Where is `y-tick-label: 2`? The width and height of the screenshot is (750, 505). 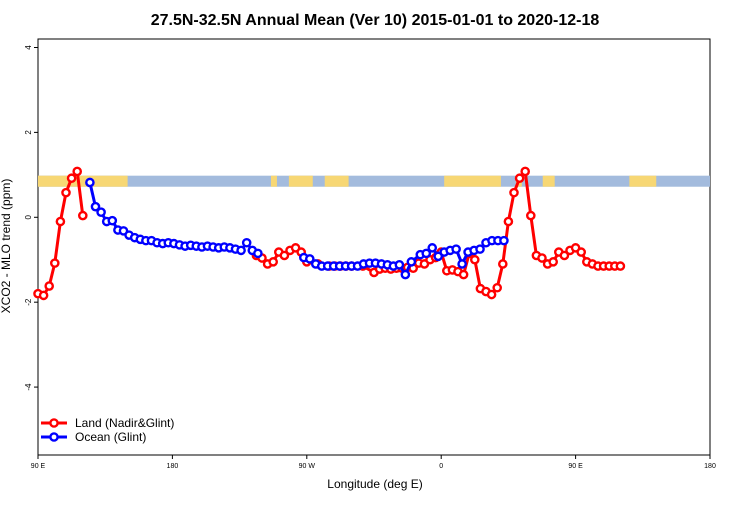 y-tick-label: 2 is located at coordinates (28, 132).